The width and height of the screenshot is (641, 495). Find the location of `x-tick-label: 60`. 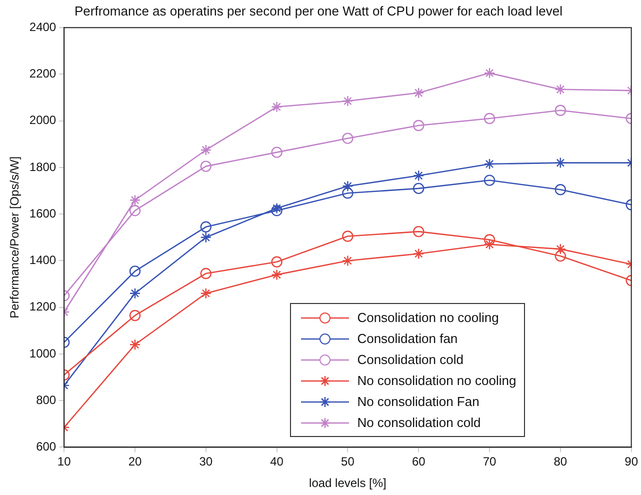

x-tick-label: 60 is located at coordinates (419, 461).